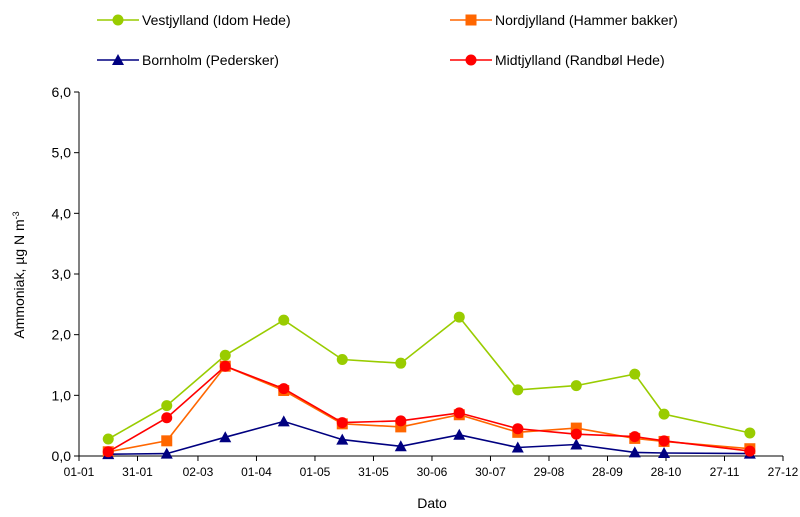 The width and height of the screenshot is (800, 517). I want to click on y-tick-label: 1,0, so click(62, 395).